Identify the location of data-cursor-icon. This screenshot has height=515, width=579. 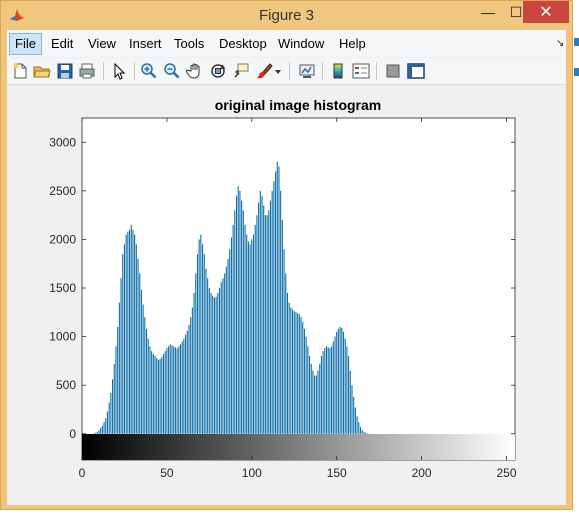
(241, 71).